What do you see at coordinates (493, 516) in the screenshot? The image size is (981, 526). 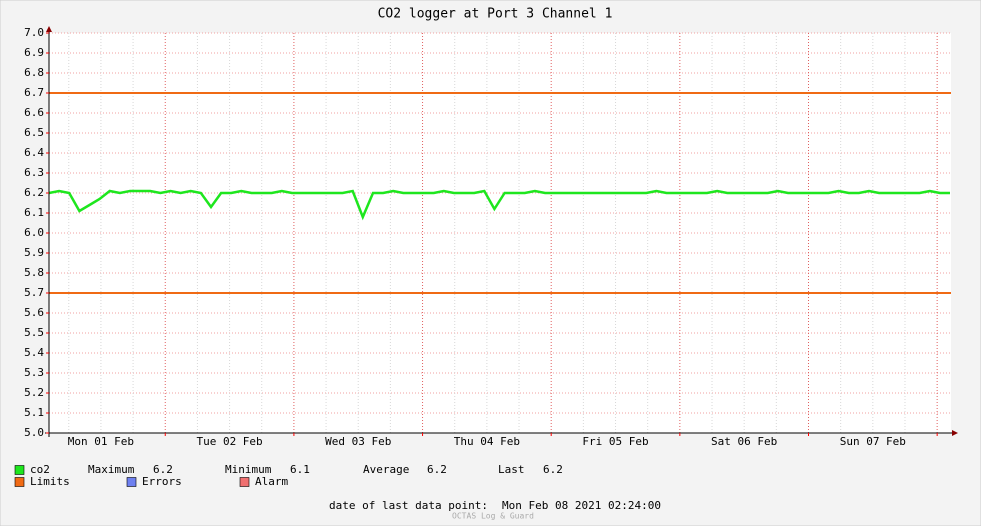 I see `watermark: OCTAS Log & Guard` at bounding box center [493, 516].